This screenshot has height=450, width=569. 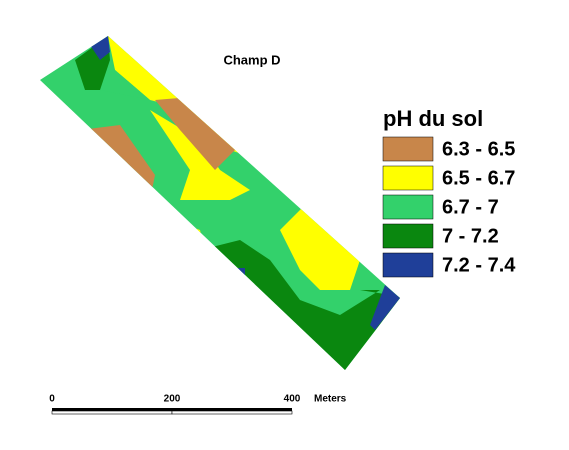 I want to click on scale-label: 0, so click(x=52, y=399).